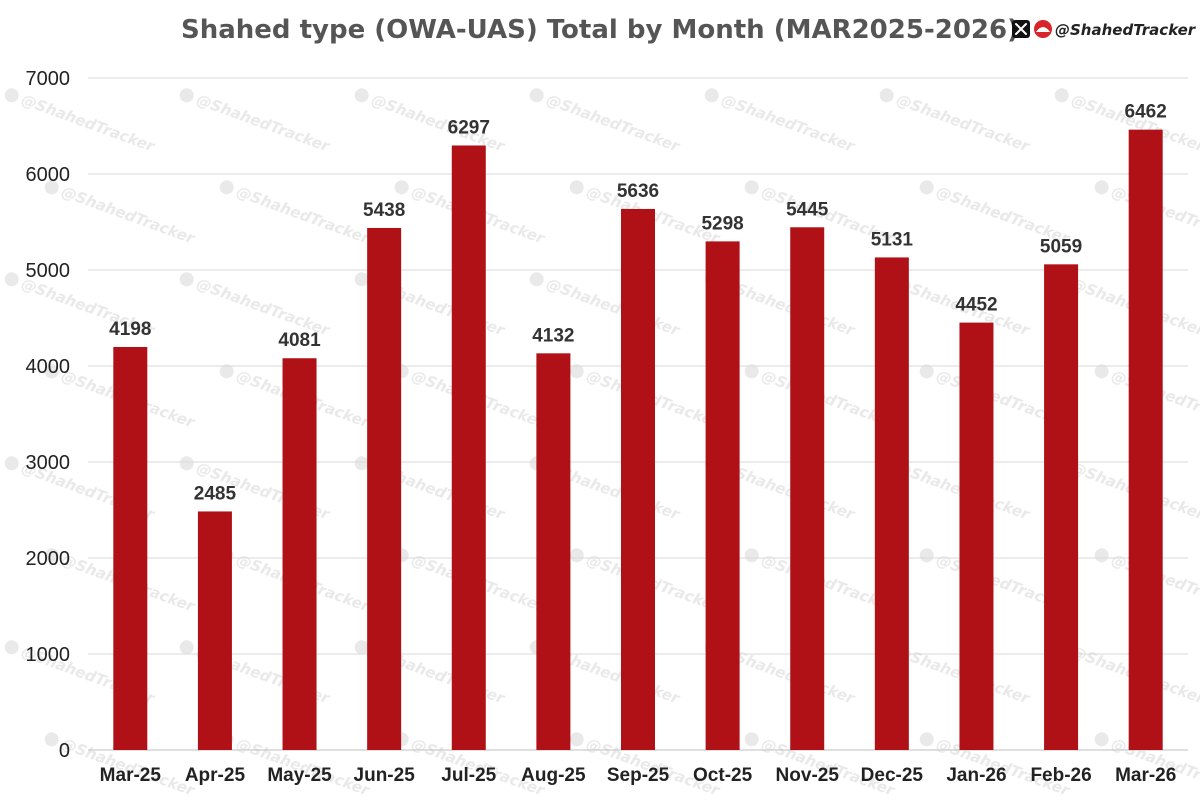  I want to click on data-label: 5059, so click(1061, 246).